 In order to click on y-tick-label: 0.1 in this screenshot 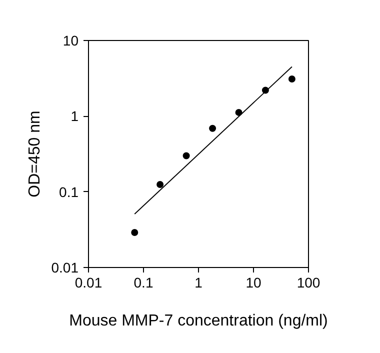, I will do `click(69, 192)`.